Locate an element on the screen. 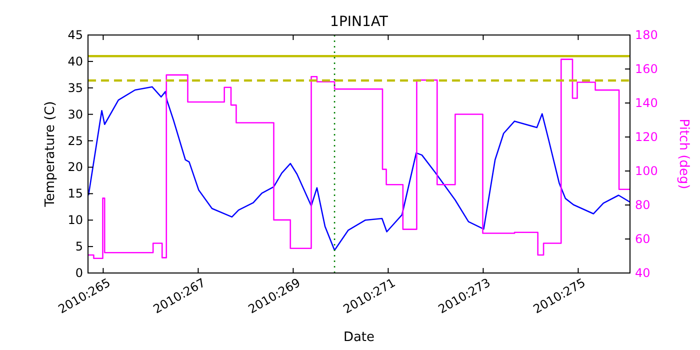  y-tick-label: 20 is located at coordinates (75, 167).